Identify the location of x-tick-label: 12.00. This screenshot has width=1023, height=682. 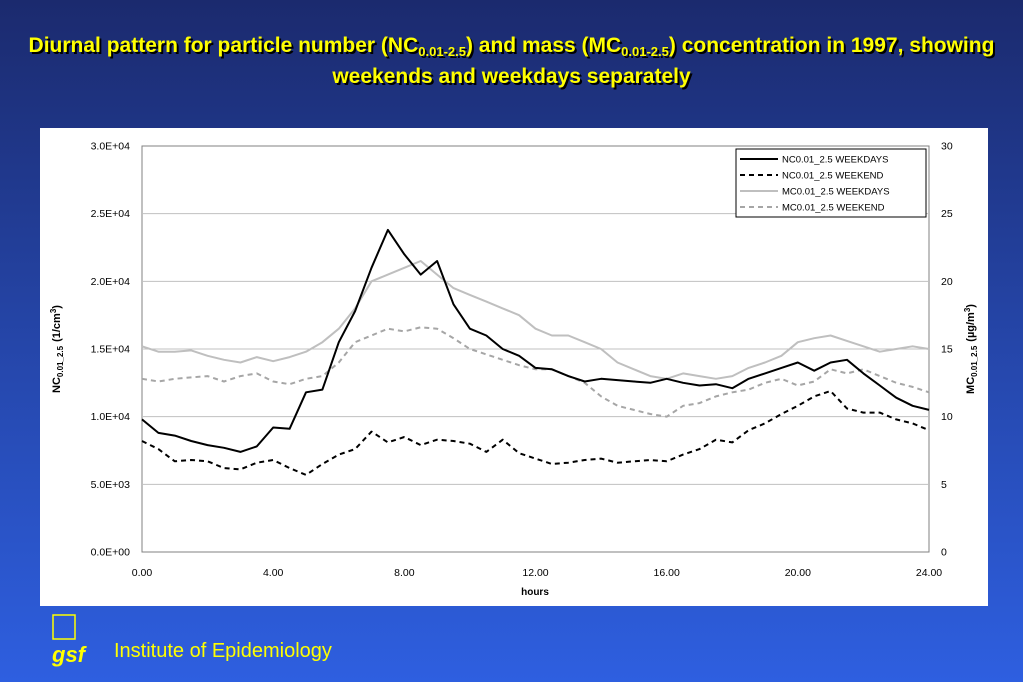
(535, 573).